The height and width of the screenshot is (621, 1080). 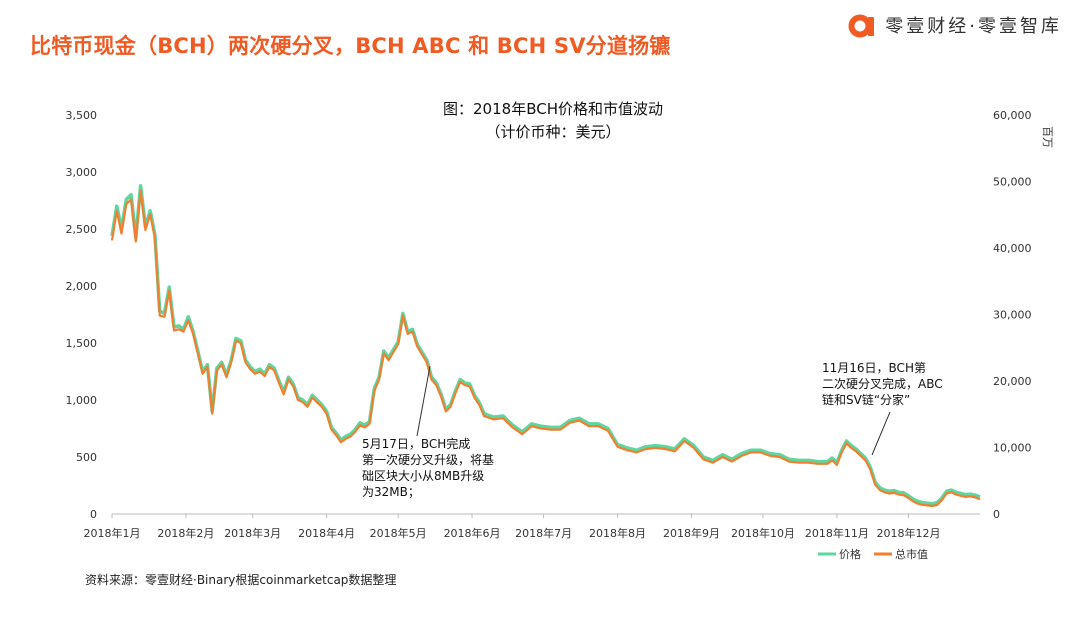 I want to click on x-tick-label: 2018年6月, so click(x=472, y=533).